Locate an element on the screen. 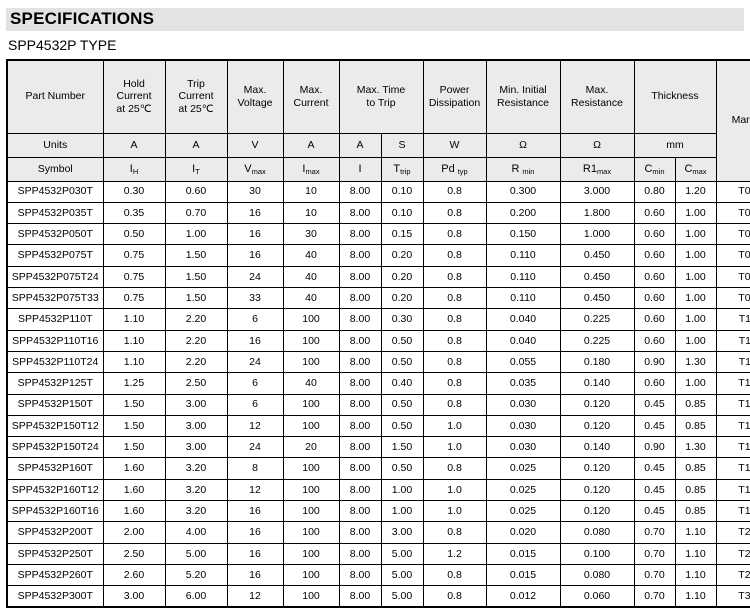  symbol-thickness-min-base: C is located at coordinates (648, 168).